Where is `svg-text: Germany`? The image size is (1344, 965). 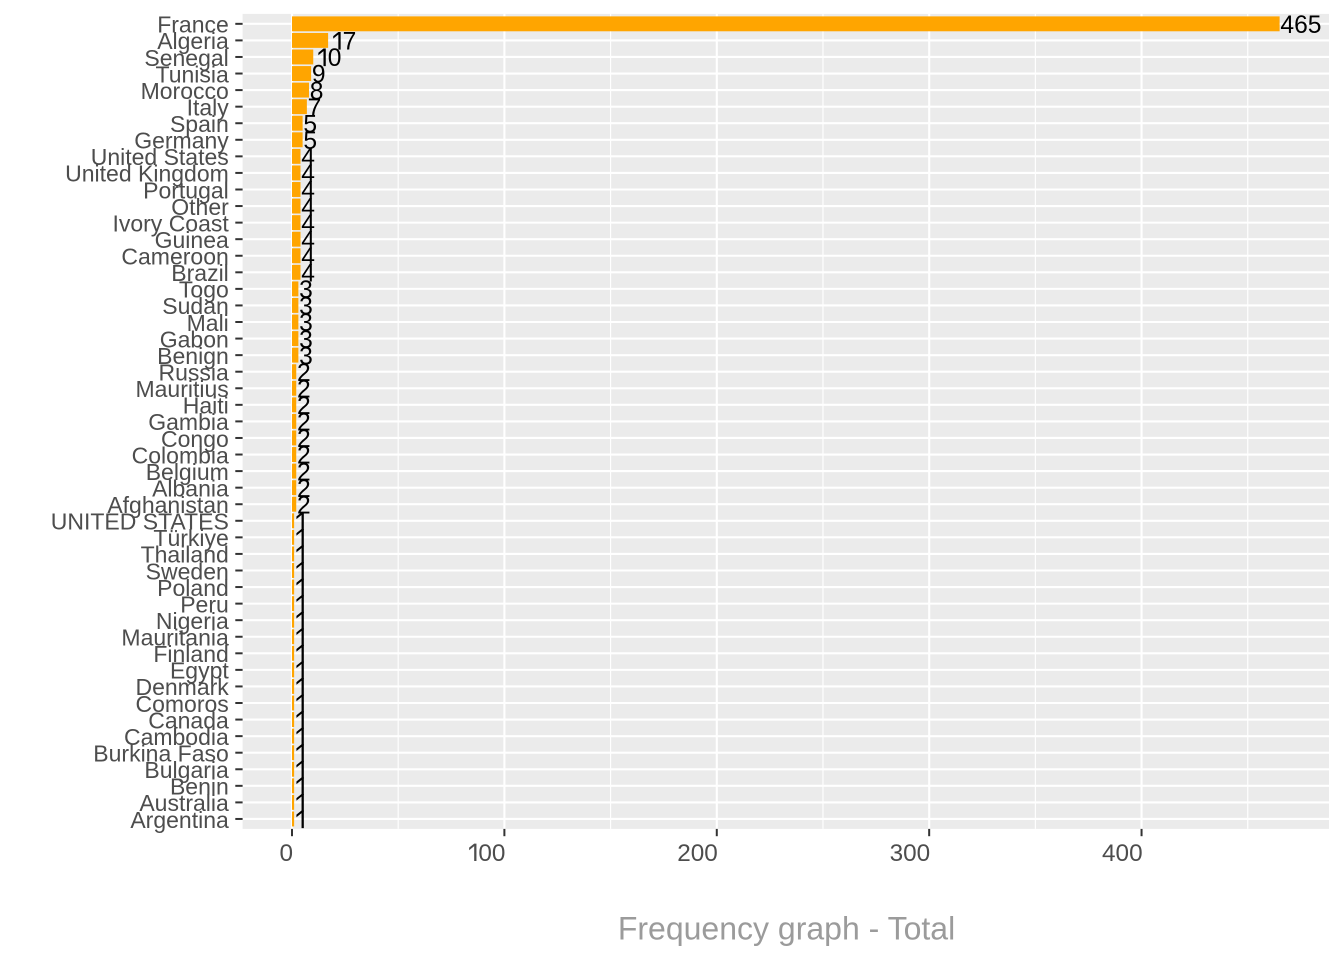
svg-text: Germany is located at coordinates (181, 141).